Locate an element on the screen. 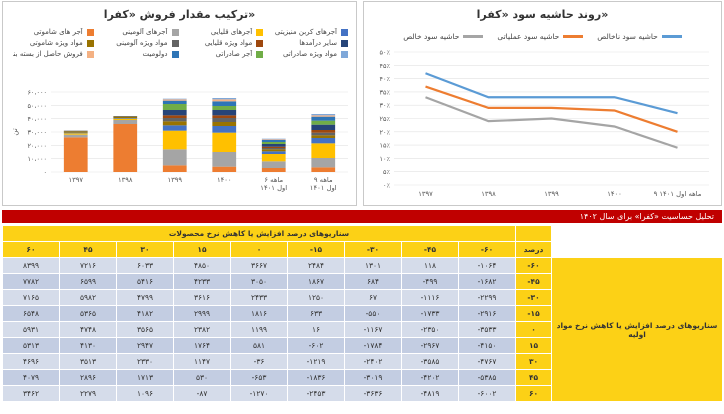 This screenshot has width=724, height=414. table-cell: ۲۳۳۰ is located at coordinates (145, 361).